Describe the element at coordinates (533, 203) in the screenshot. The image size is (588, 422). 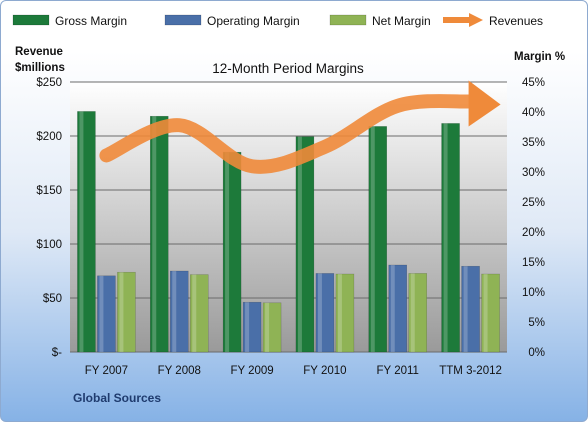
I see `right-tick-label: 25%` at that location.